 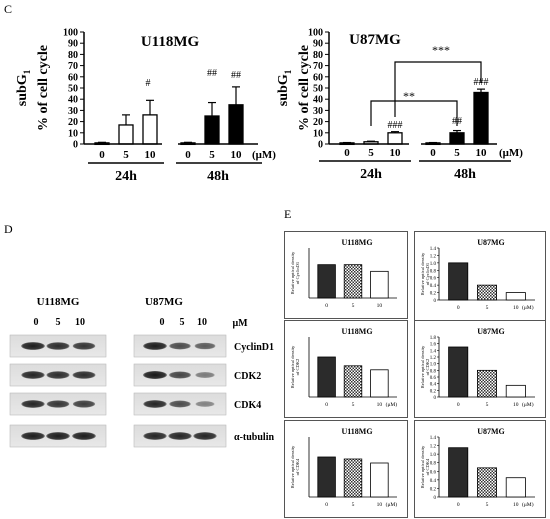 I want to click on chart-title: U87MG, so click(x=375, y=40).